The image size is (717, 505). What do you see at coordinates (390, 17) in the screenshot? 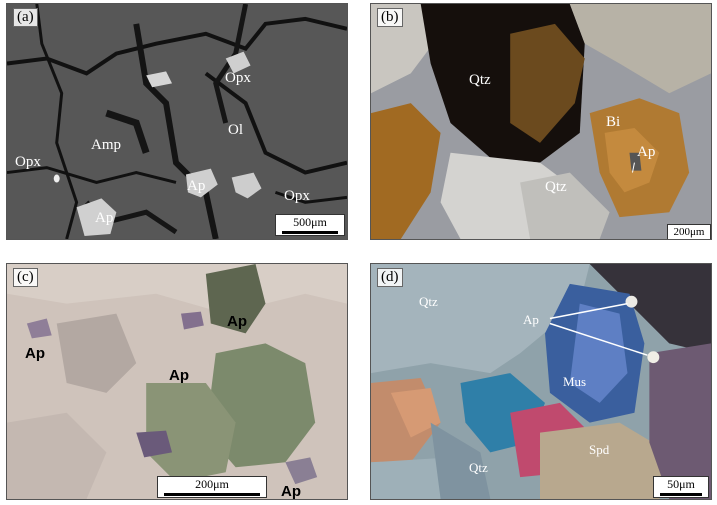
I see `panel-b-label: (b)` at bounding box center [390, 17].